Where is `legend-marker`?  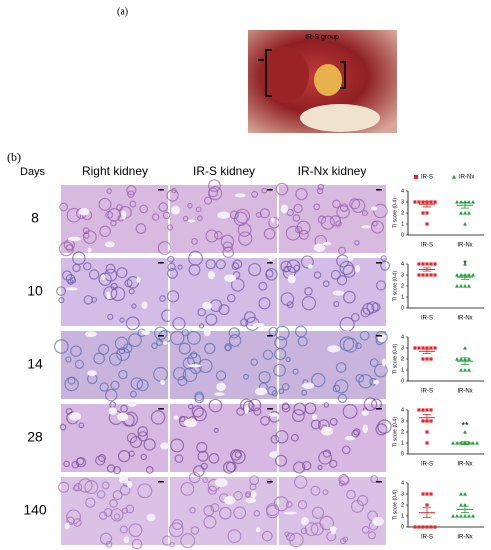
legend-marker is located at coordinates (416, 177).